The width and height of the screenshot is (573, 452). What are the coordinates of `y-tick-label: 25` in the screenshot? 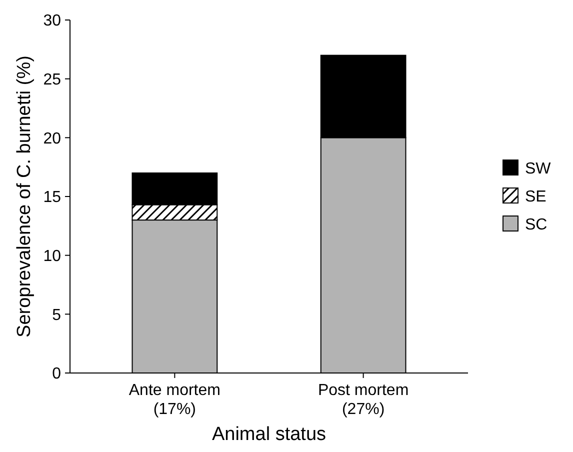 It's located at (52, 79).